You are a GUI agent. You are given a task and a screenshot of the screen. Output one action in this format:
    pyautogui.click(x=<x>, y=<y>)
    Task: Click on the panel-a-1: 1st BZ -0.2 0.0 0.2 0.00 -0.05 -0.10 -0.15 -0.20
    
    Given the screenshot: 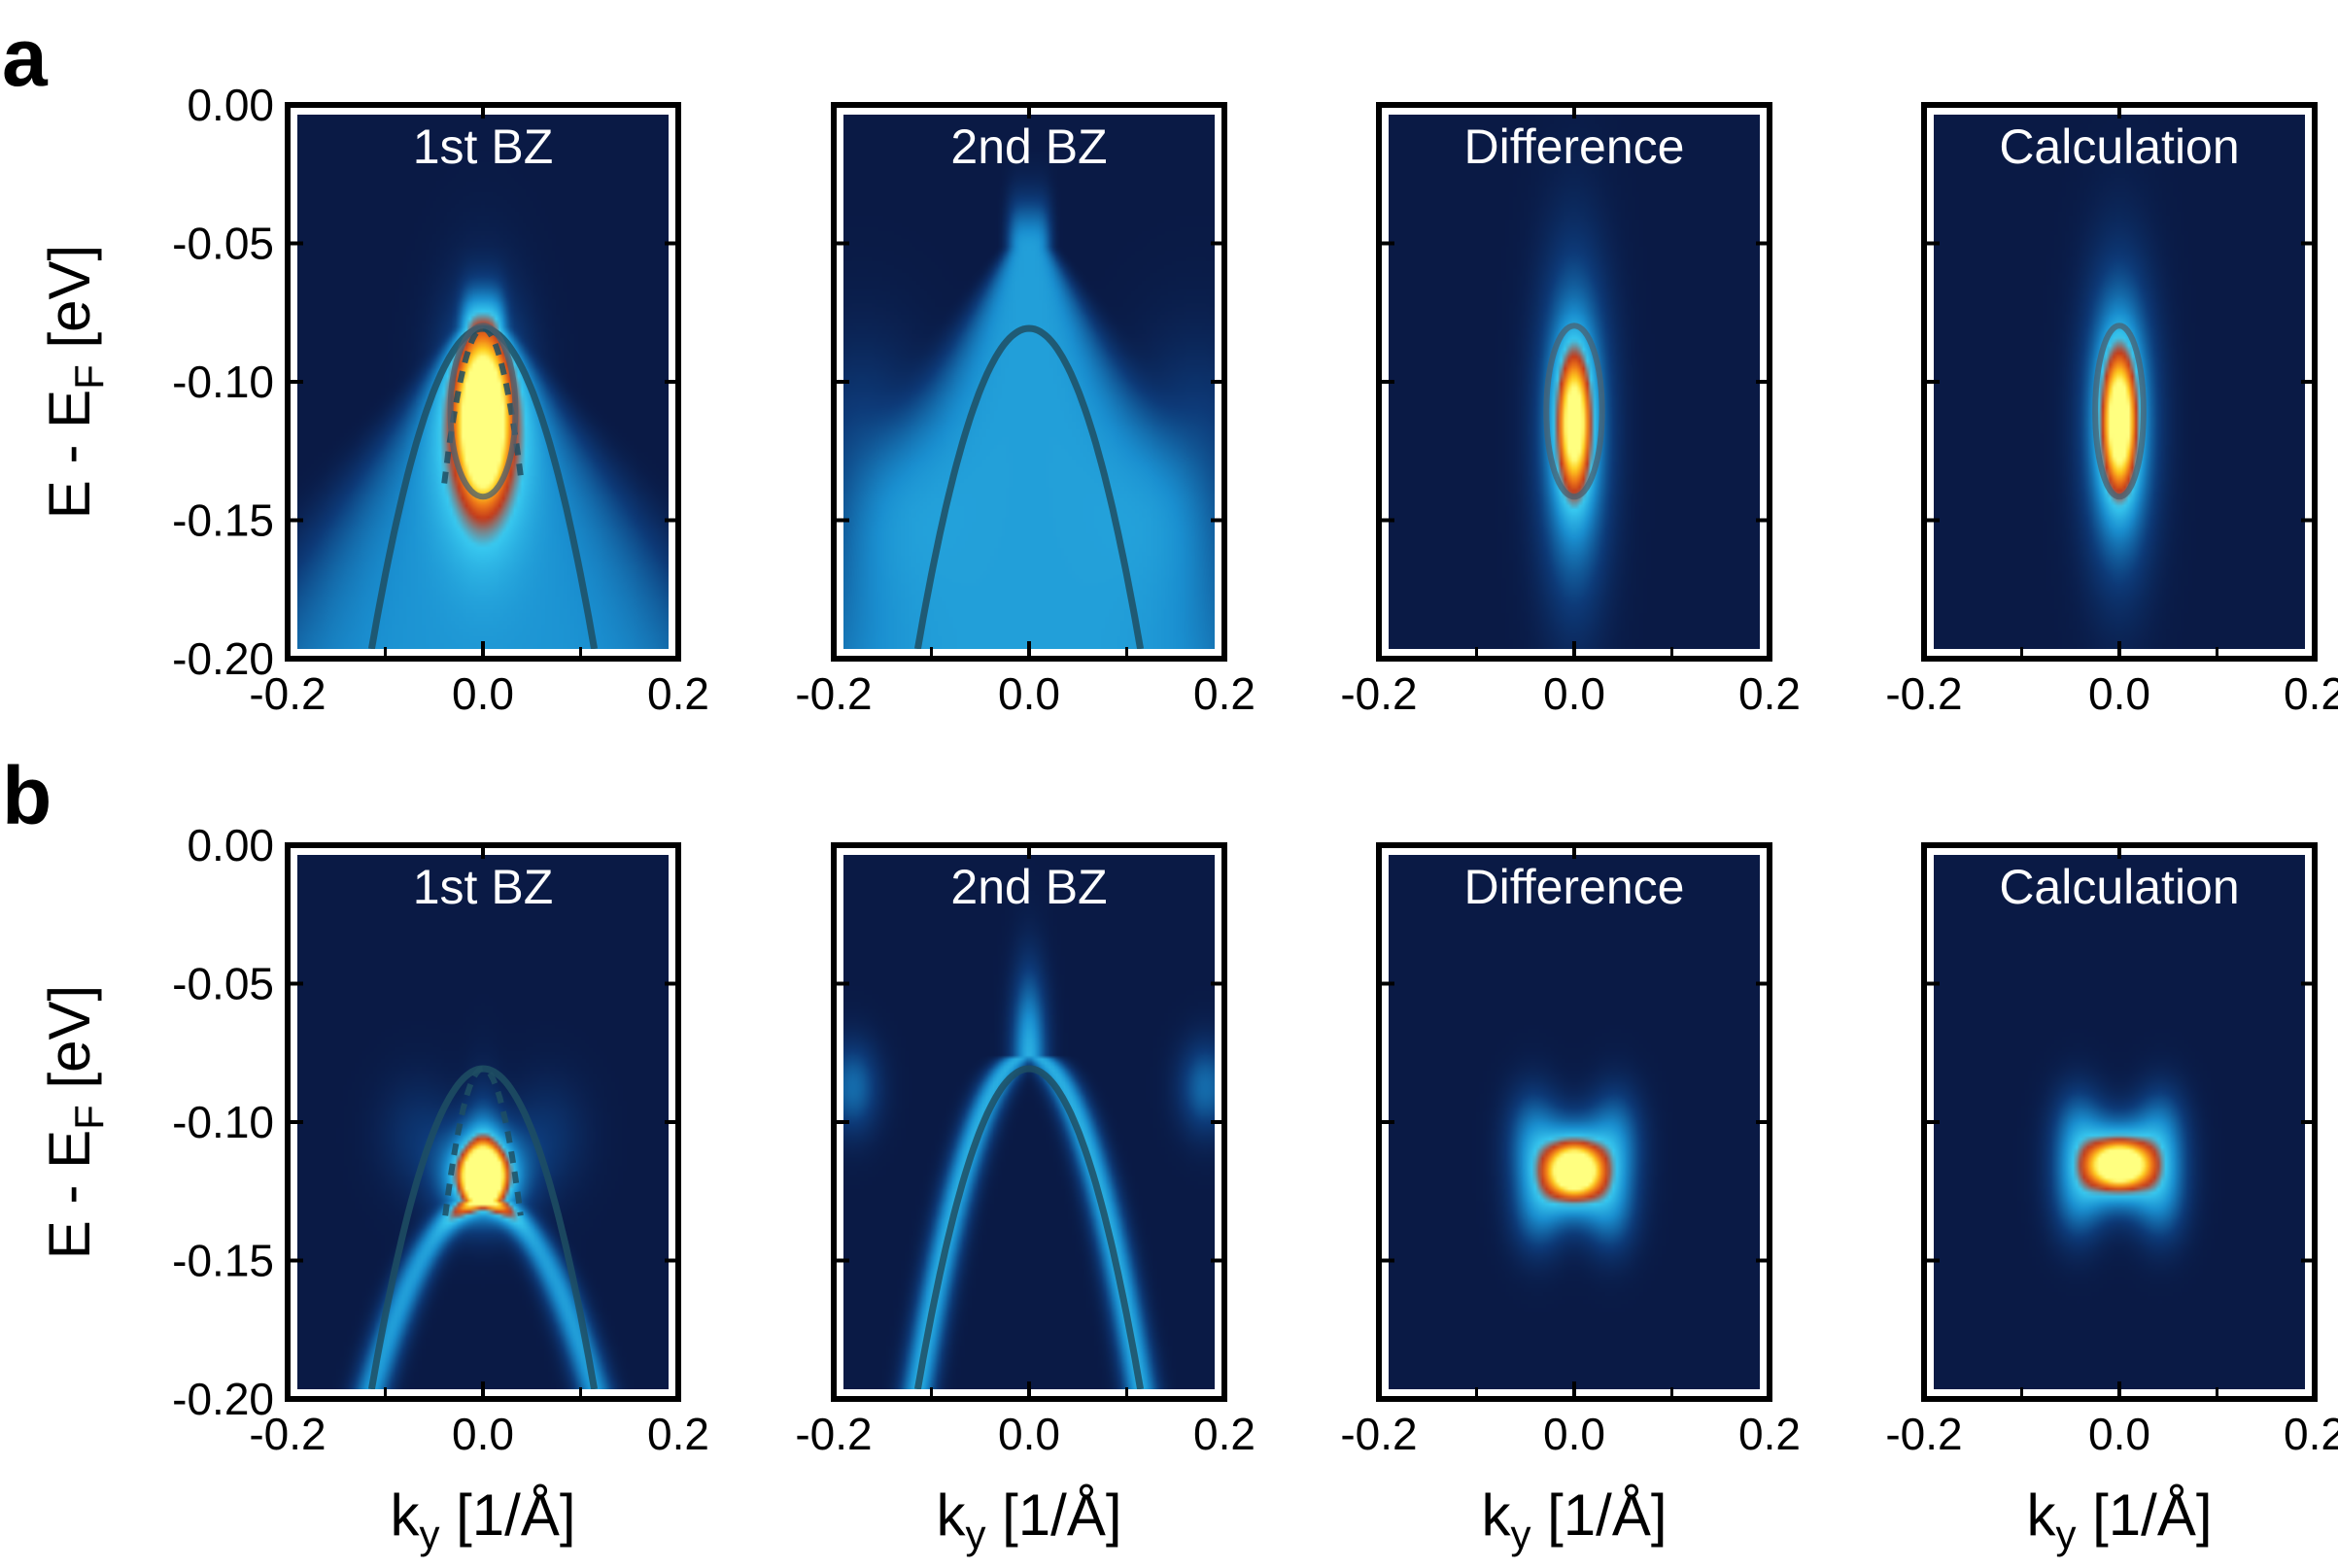 What is the action you would take?
    pyautogui.click(x=440, y=399)
    